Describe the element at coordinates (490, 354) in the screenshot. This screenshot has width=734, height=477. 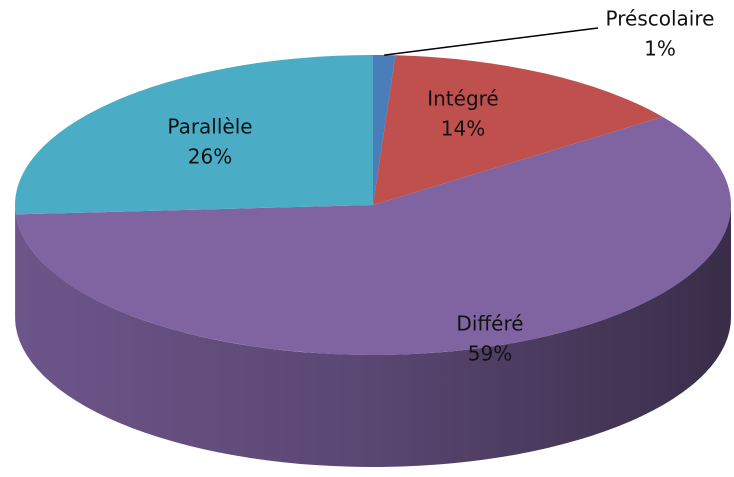
I see `slice-value: 59%` at that location.